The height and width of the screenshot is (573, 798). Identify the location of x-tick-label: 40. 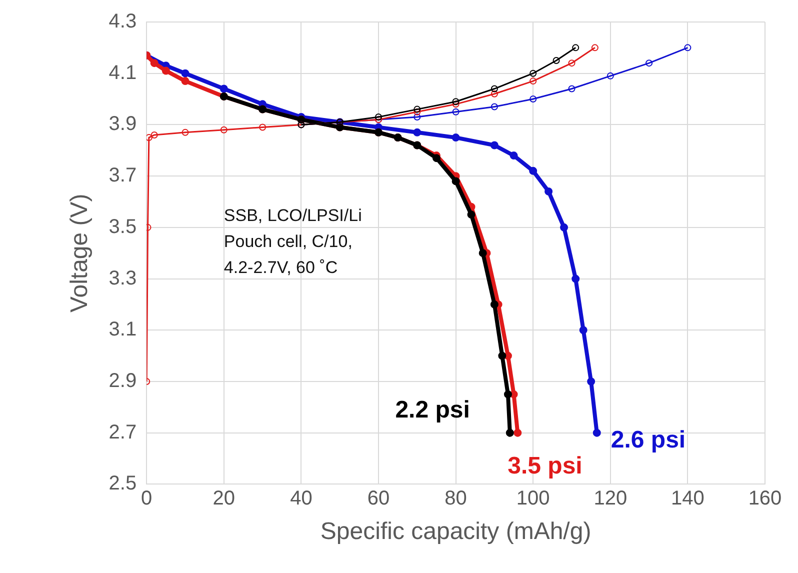
(301, 499).